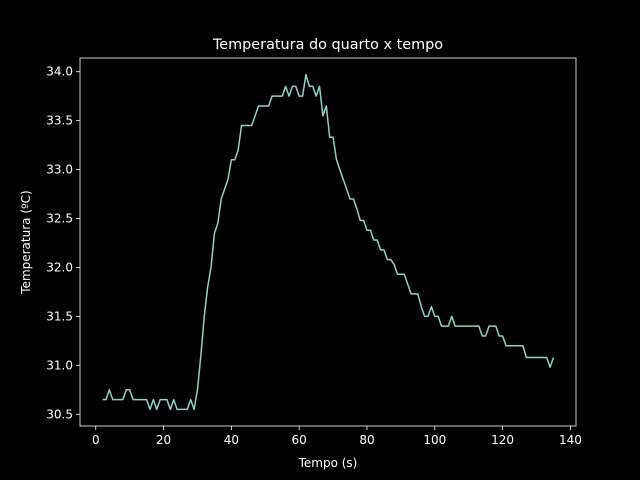 This screenshot has height=480, width=640. What do you see at coordinates (59, 414) in the screenshot?
I see `y-tick-label: 30.5` at bounding box center [59, 414].